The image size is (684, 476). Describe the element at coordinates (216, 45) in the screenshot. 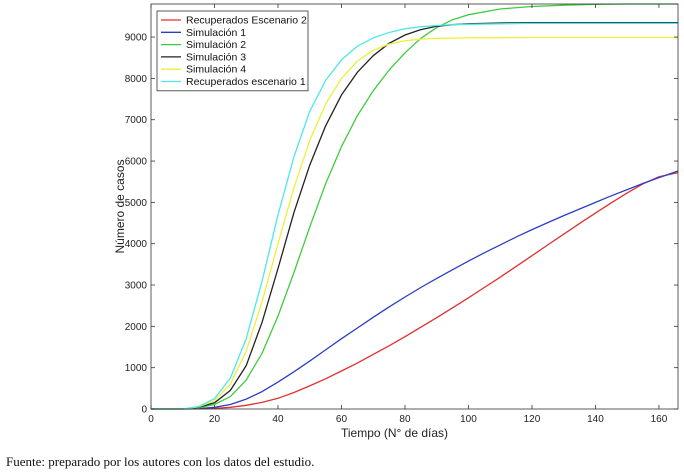

I see `legend-label-3: Simulación 2` at that location.